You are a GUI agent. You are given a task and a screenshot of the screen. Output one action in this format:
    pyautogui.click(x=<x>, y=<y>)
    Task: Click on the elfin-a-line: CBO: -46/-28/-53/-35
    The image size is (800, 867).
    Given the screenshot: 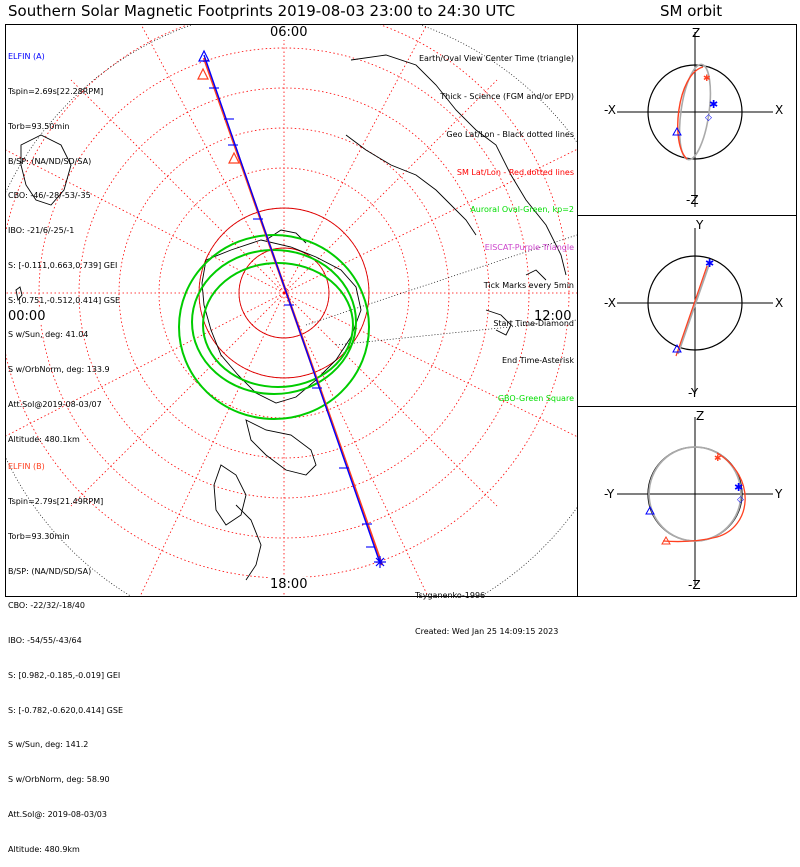 What is the action you would take?
    pyautogui.click(x=49, y=196)
    